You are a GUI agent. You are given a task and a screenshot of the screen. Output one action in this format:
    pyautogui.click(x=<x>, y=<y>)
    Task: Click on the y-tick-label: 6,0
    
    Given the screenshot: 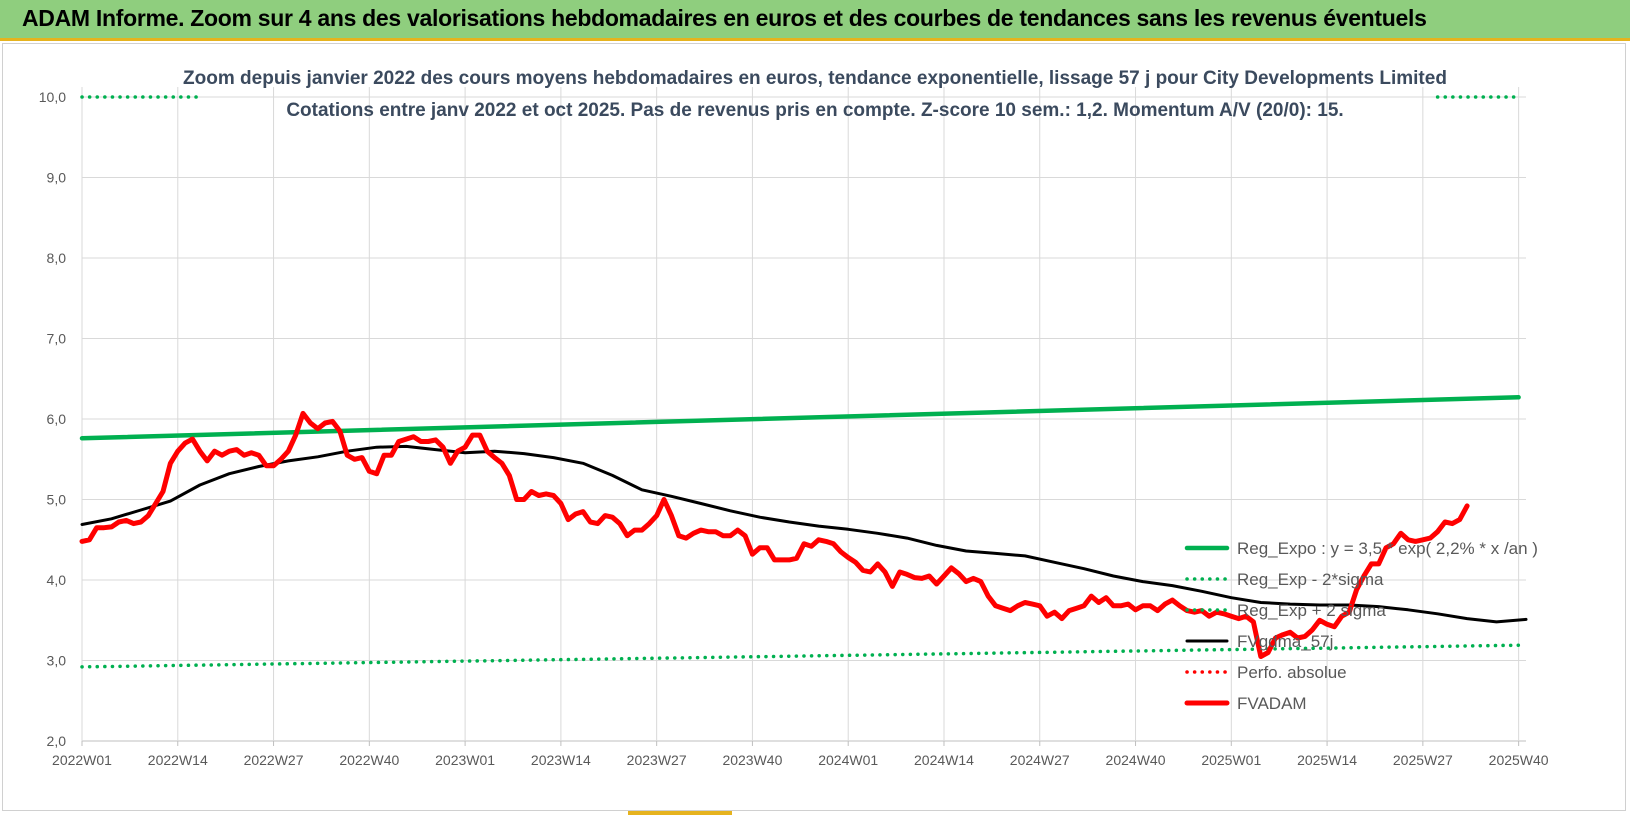 What is the action you would take?
    pyautogui.click(x=57, y=419)
    